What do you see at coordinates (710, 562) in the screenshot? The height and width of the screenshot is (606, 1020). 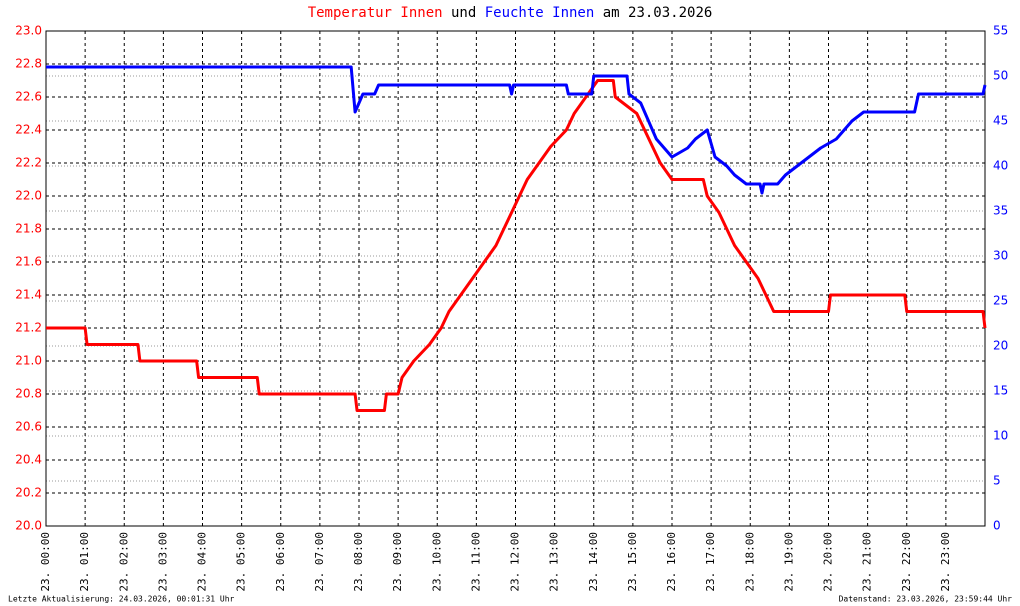 I see `x-tick-label: 23. 17:00` at bounding box center [710, 562].